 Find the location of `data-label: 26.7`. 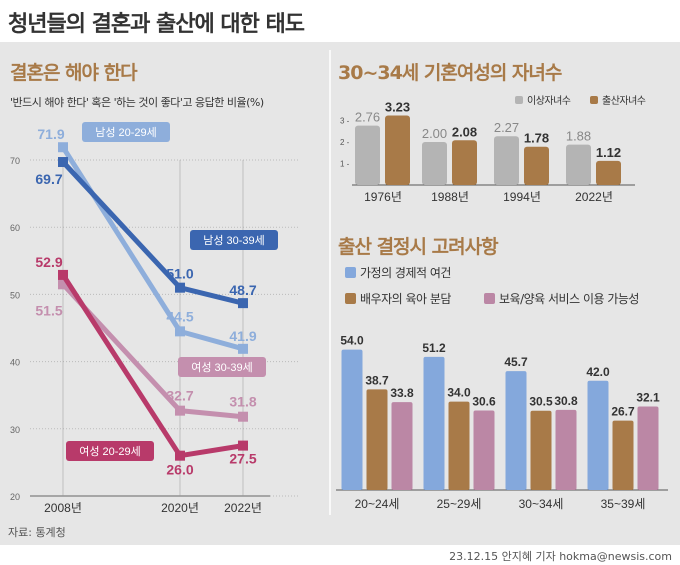

data-label: 26.7 is located at coordinates (623, 412).